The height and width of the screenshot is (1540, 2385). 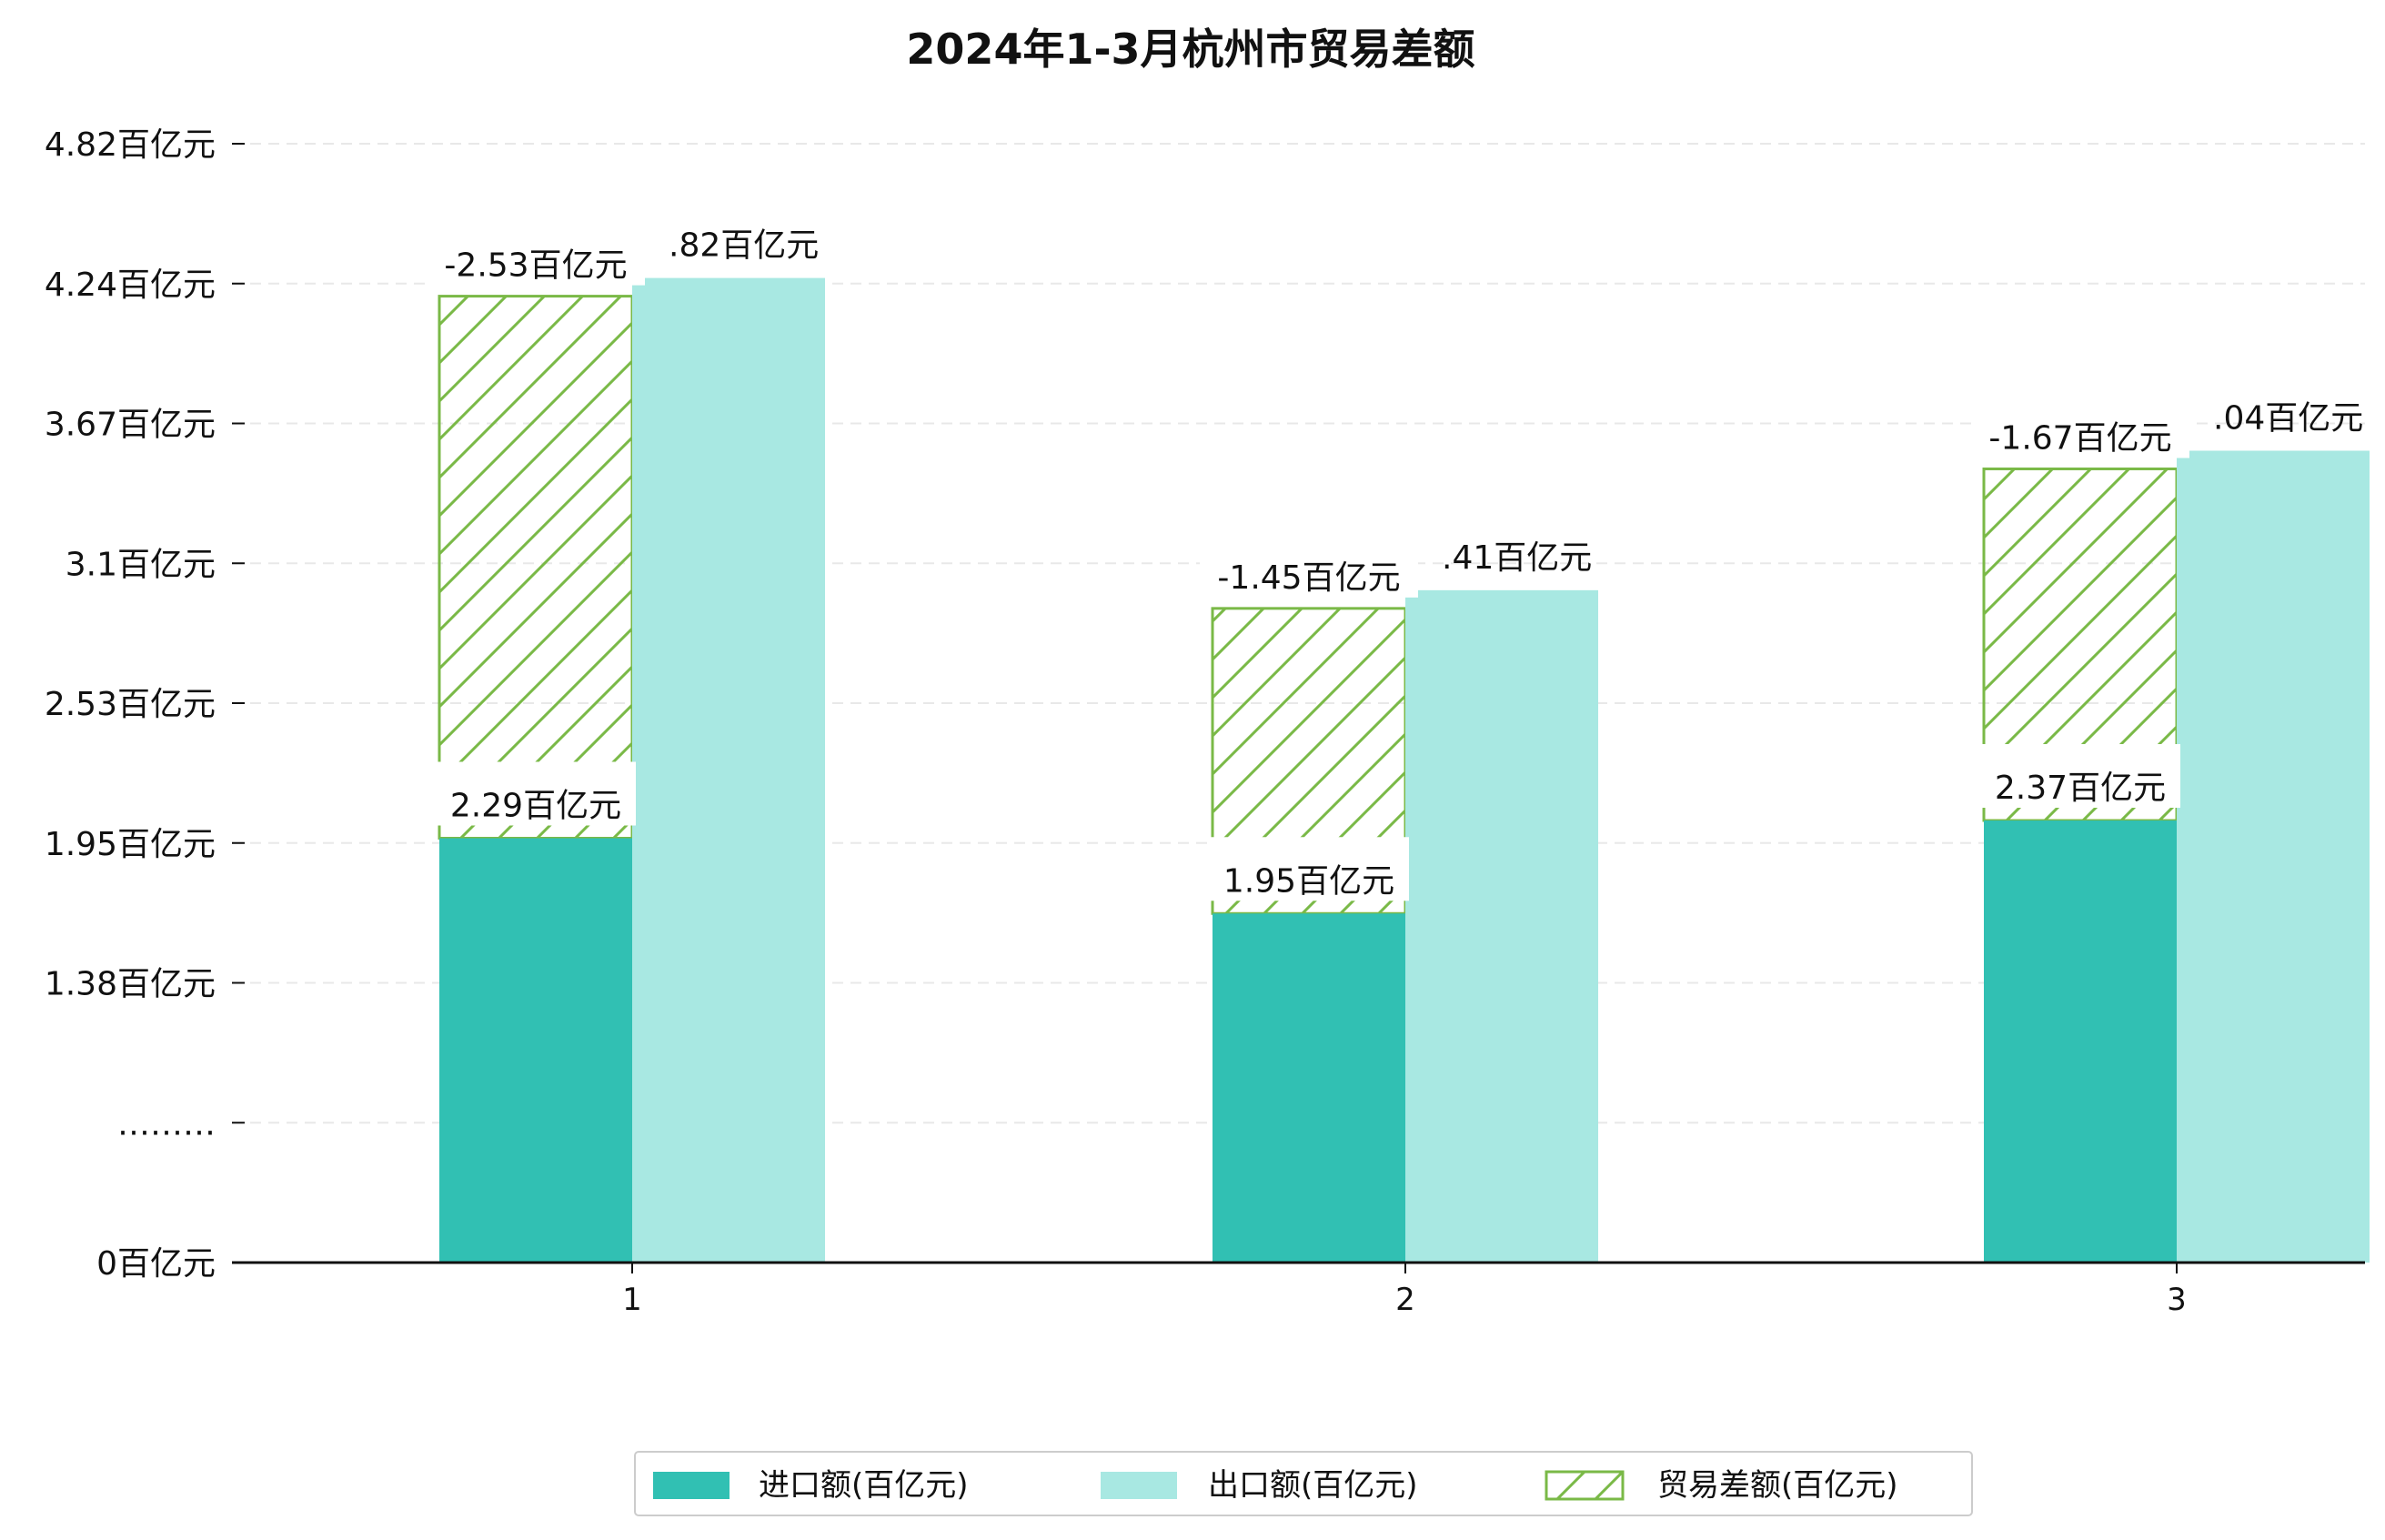 I want to click on data-label: .41百亿元, so click(x=1517, y=558).